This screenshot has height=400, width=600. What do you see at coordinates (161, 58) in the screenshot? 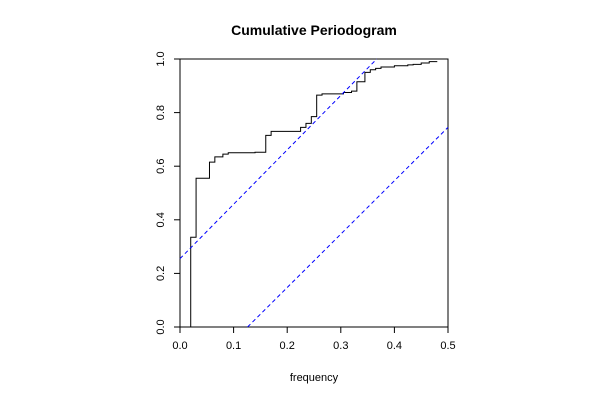
I see `y-tick-label: 1.0` at bounding box center [161, 58].